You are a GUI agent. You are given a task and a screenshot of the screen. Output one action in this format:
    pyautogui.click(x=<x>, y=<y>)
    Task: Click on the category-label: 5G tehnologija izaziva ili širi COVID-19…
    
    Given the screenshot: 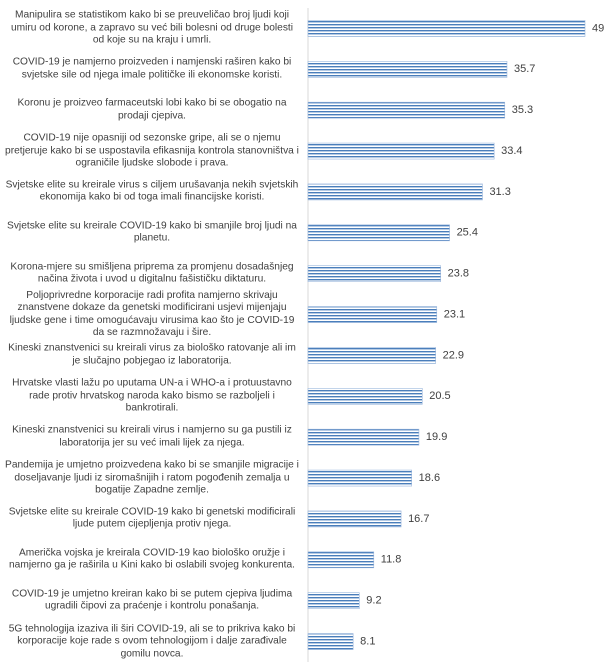 What is the action you would take?
    pyautogui.click(x=152, y=640)
    